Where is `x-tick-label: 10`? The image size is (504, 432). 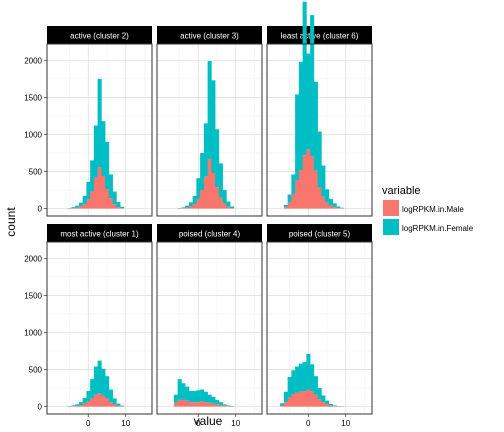
x-tick-label: 10 is located at coordinates (235, 423).